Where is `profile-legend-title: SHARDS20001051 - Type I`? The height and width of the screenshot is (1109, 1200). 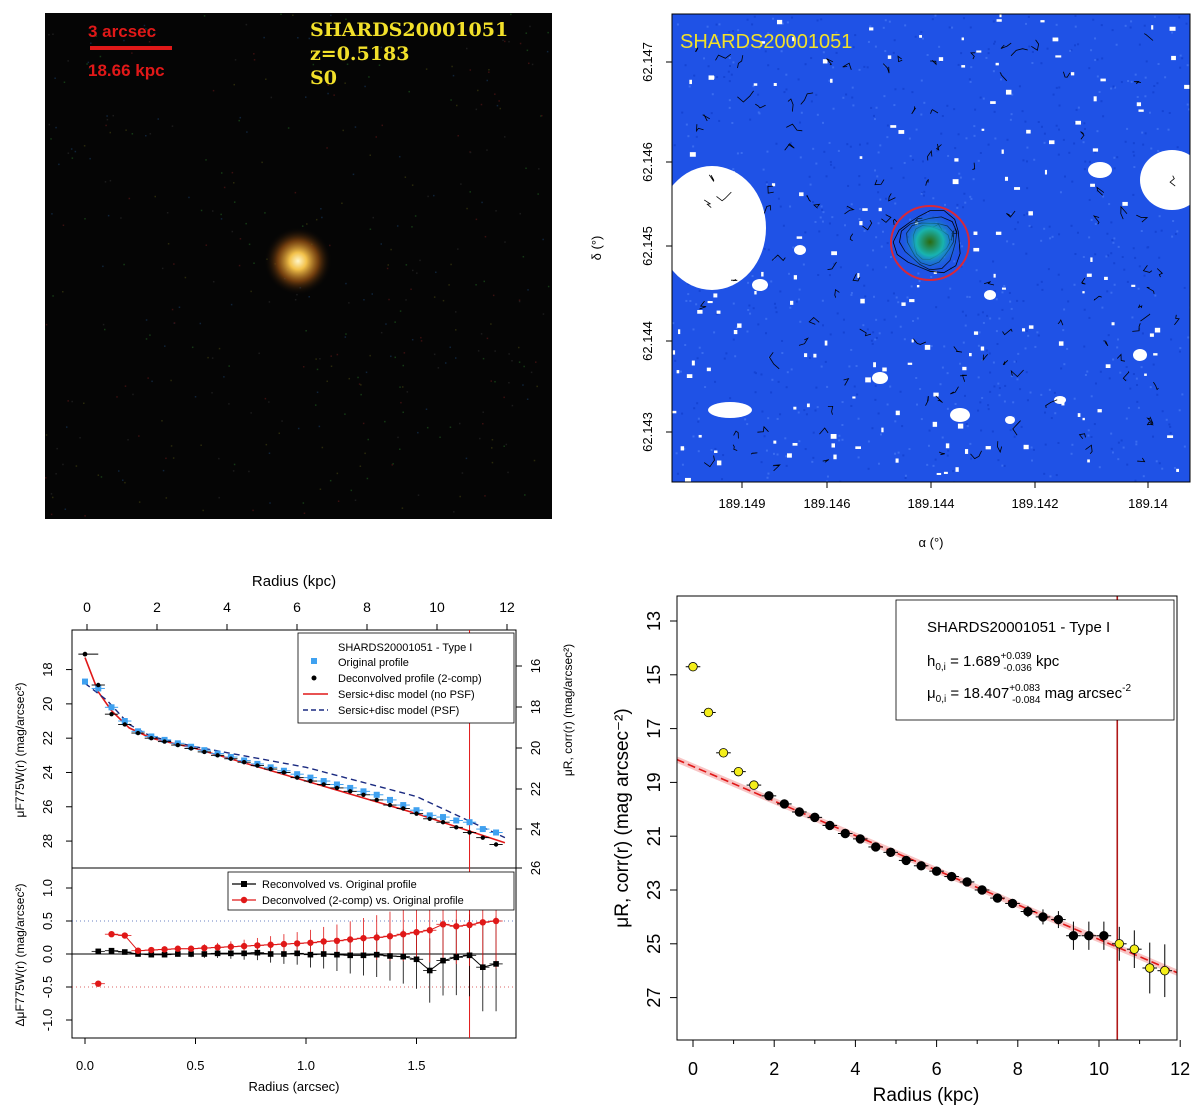 profile-legend-title: SHARDS20001051 - Type I is located at coordinates (405, 648).